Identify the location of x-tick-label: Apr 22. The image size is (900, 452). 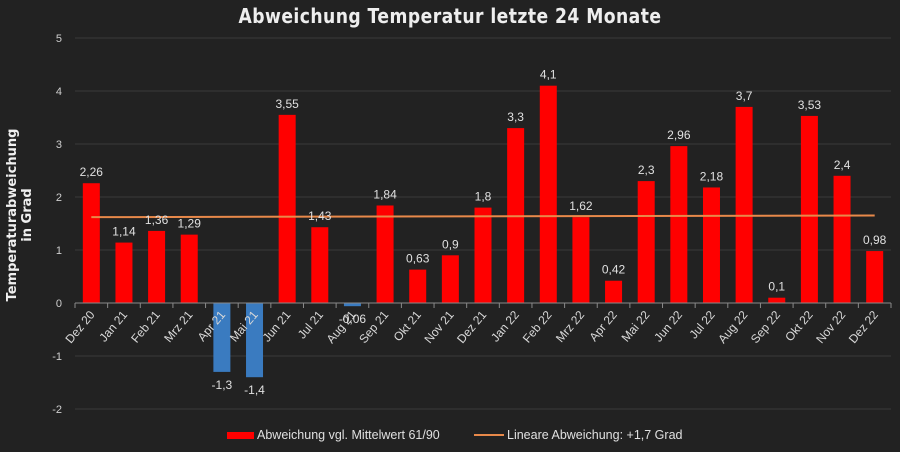
(603, 326).